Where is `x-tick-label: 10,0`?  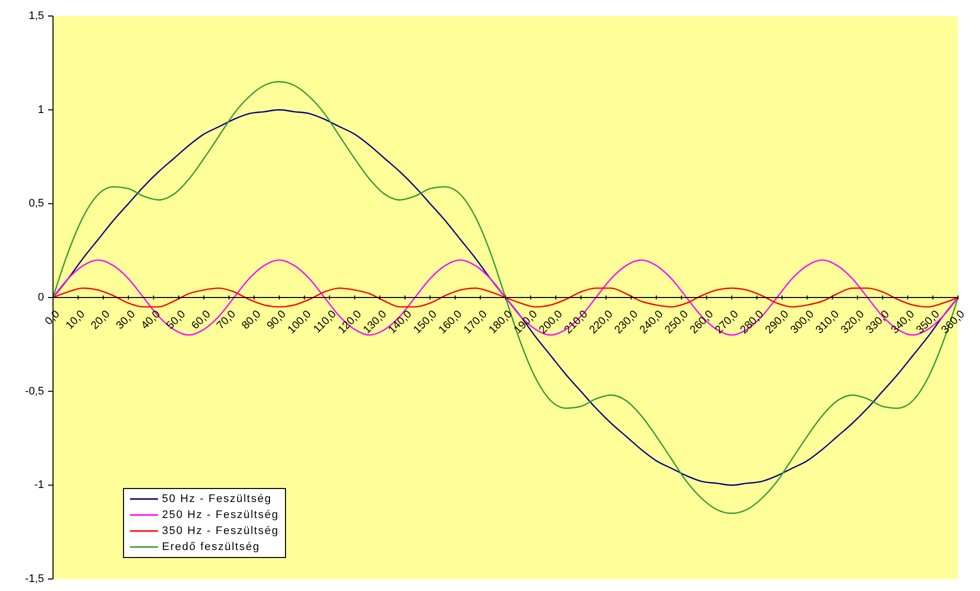
x-tick-label: 10,0 is located at coordinates (76, 320).